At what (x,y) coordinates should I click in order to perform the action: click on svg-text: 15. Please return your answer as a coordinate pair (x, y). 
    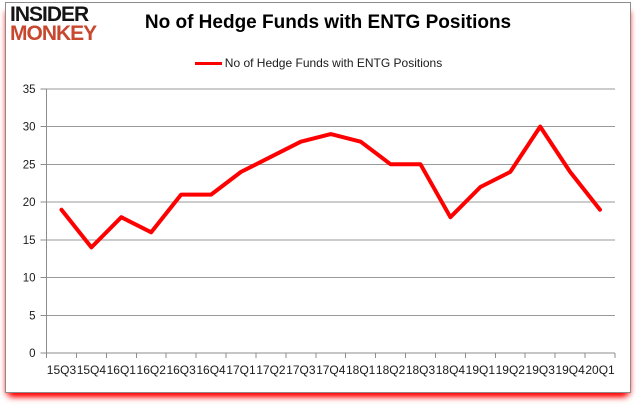
    Looking at the image, I should click on (29, 241).